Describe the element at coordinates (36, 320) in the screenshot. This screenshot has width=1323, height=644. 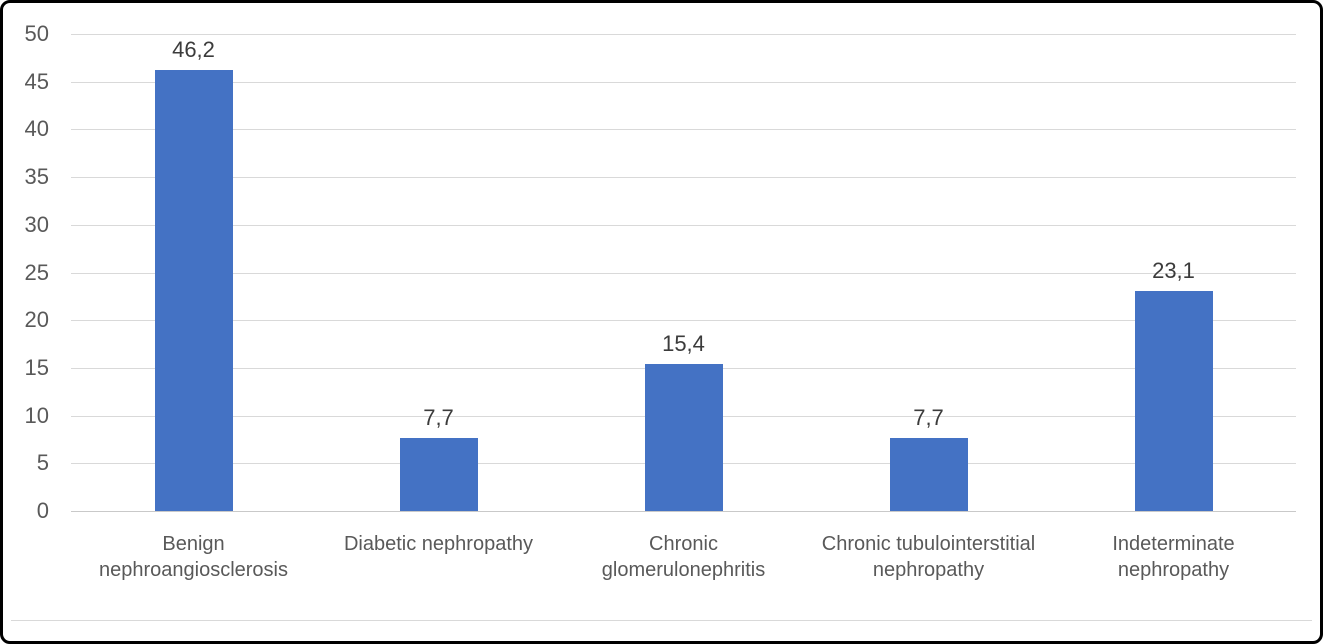
I see `y-axis-tick-label: 20` at that location.